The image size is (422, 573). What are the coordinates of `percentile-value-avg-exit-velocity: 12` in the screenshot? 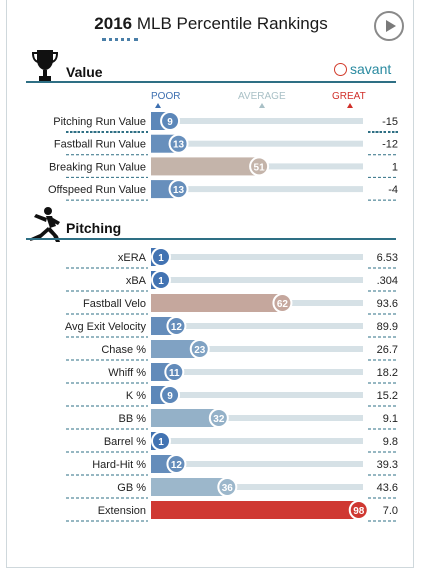 It's located at (177, 327).